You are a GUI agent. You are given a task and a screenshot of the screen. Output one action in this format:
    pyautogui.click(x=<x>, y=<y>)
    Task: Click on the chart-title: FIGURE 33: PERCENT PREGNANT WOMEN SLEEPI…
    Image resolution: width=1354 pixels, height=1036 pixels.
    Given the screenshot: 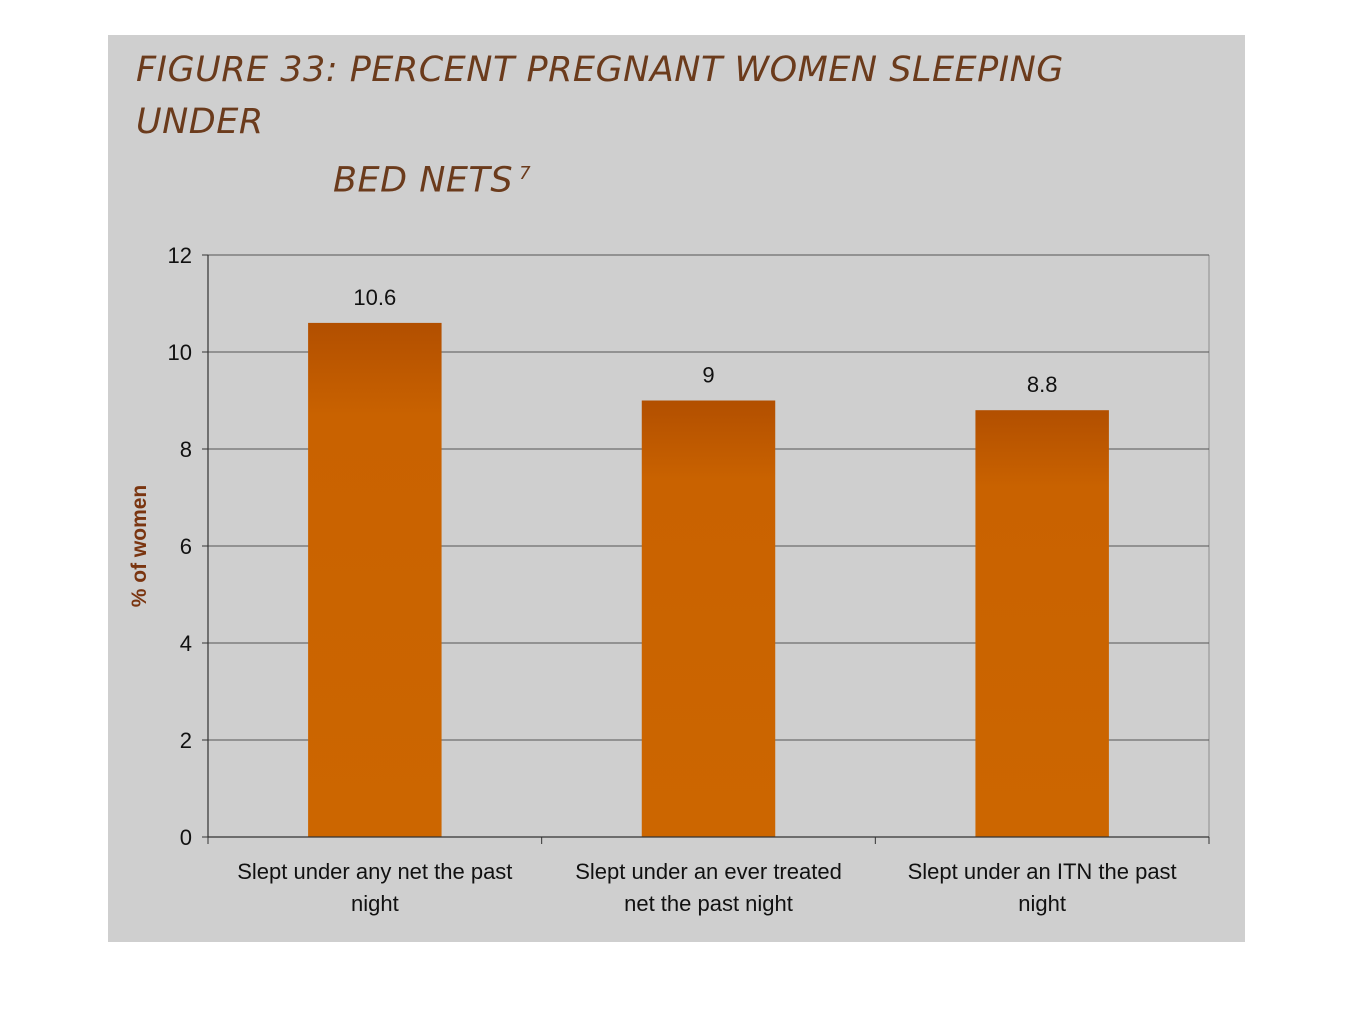 What is the action you would take?
    pyautogui.click(x=661, y=125)
    